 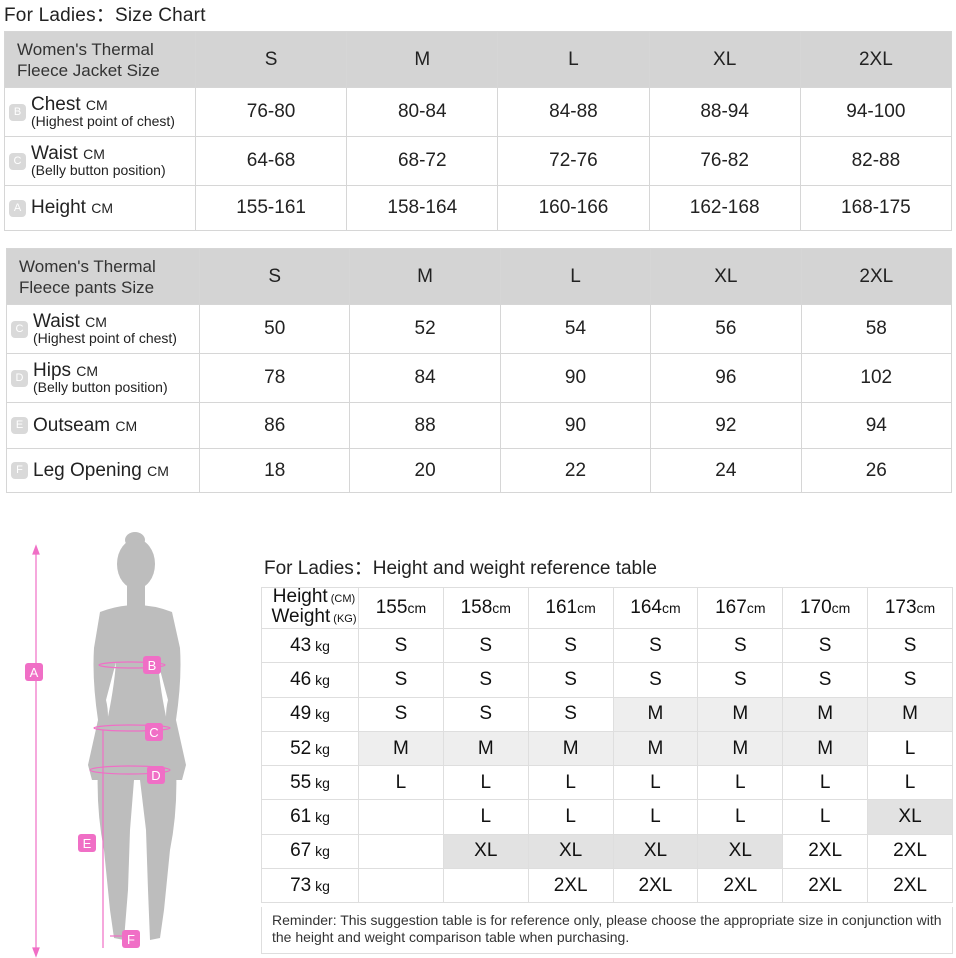 I want to click on hw-height-header: 173cm, so click(x=910, y=608).